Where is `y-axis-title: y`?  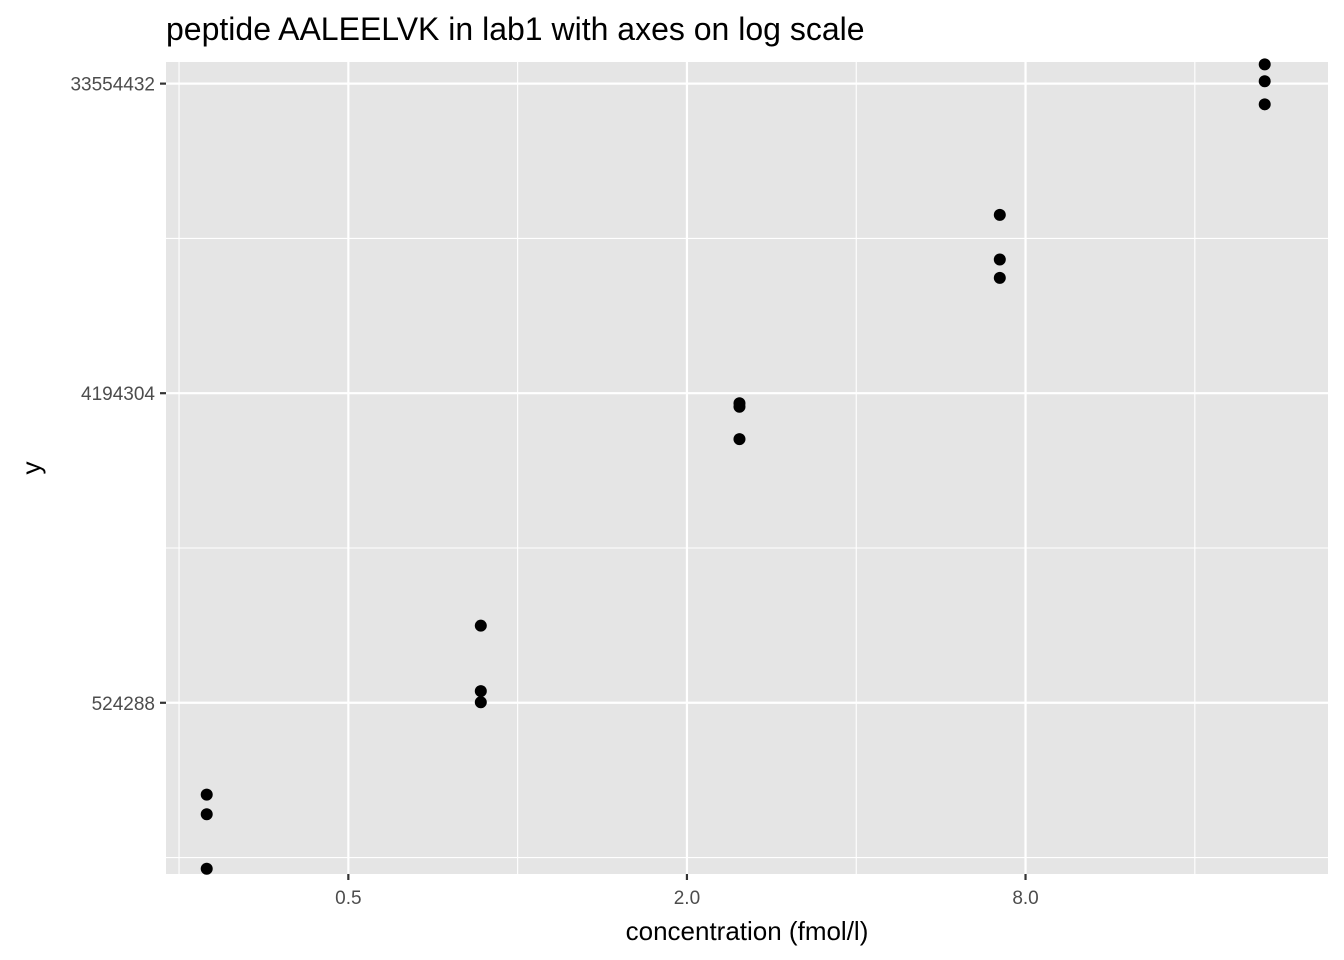
y-axis-title: y is located at coordinates (31, 468).